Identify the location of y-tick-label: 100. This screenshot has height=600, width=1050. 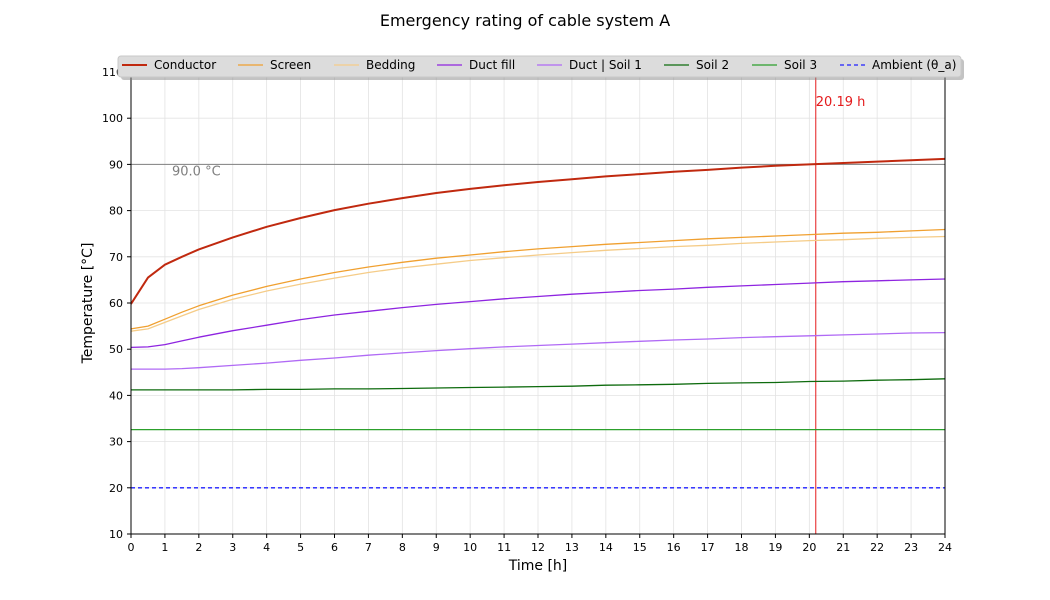
(112, 118).